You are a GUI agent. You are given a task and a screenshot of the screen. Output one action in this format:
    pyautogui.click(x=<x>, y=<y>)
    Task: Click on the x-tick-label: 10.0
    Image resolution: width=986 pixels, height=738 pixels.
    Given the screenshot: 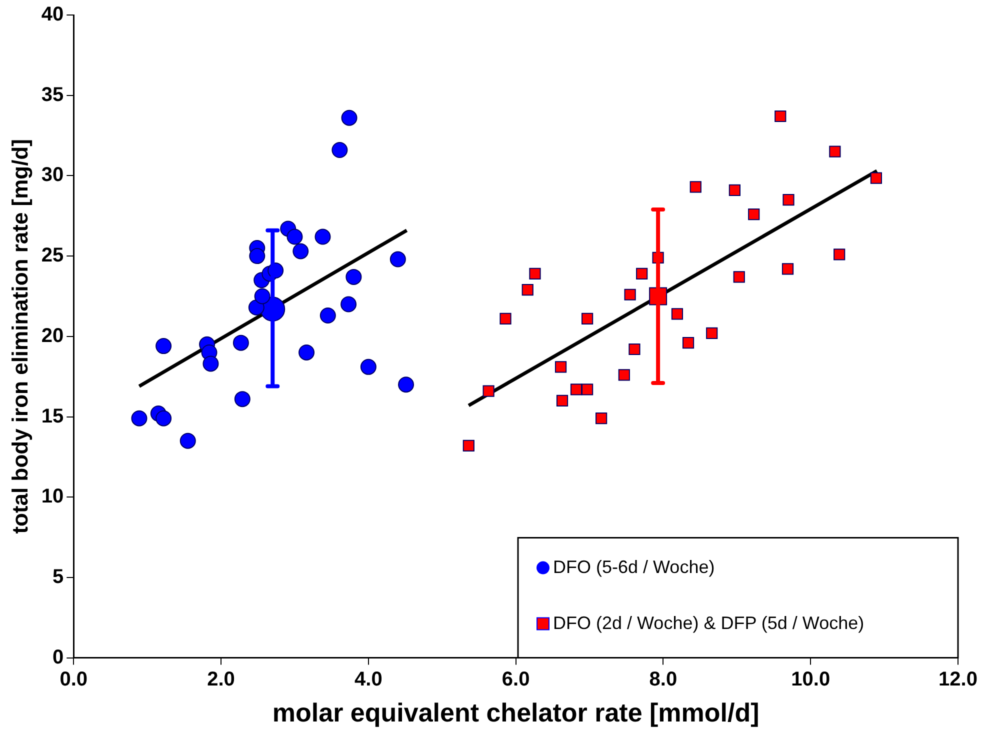 What is the action you would take?
    pyautogui.click(x=810, y=679)
    